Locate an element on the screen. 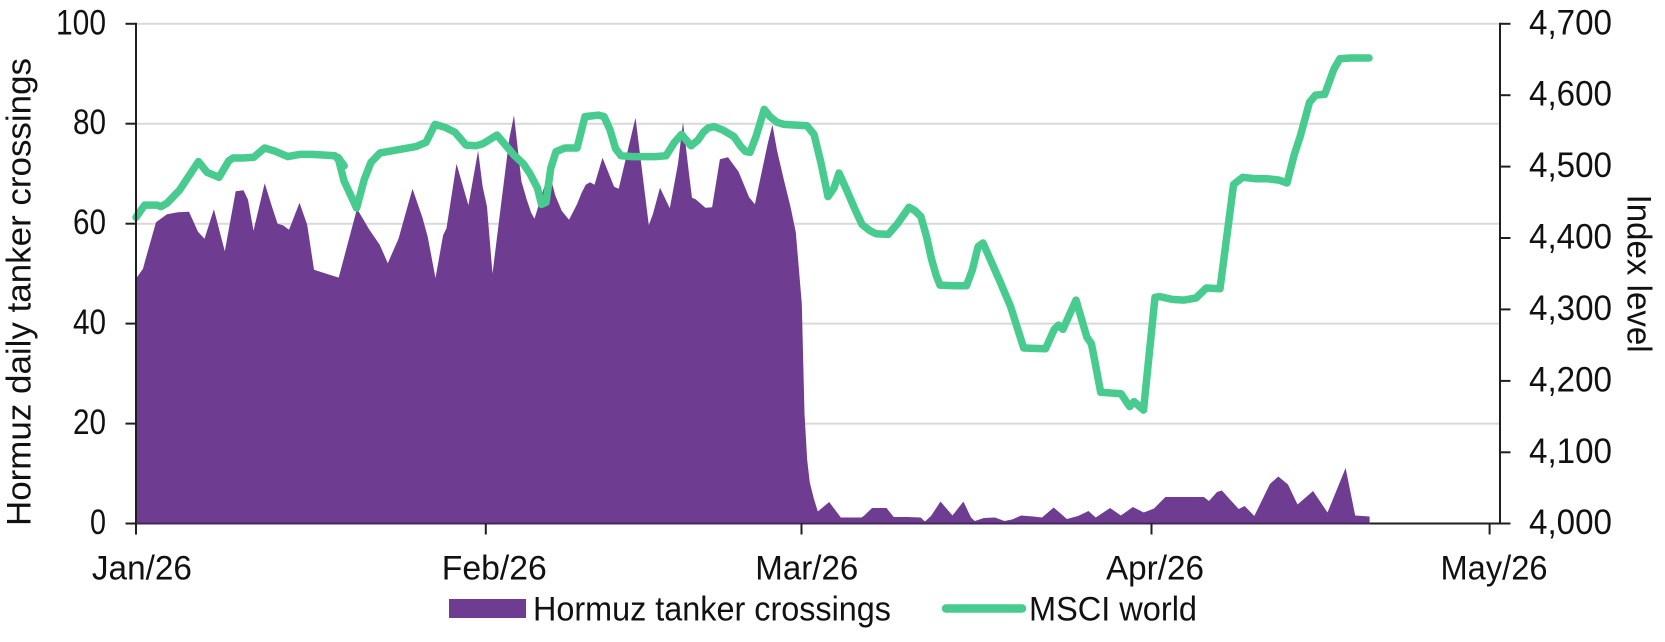 The width and height of the screenshot is (1665, 642). svg-text: 4,100 is located at coordinates (1570, 451).